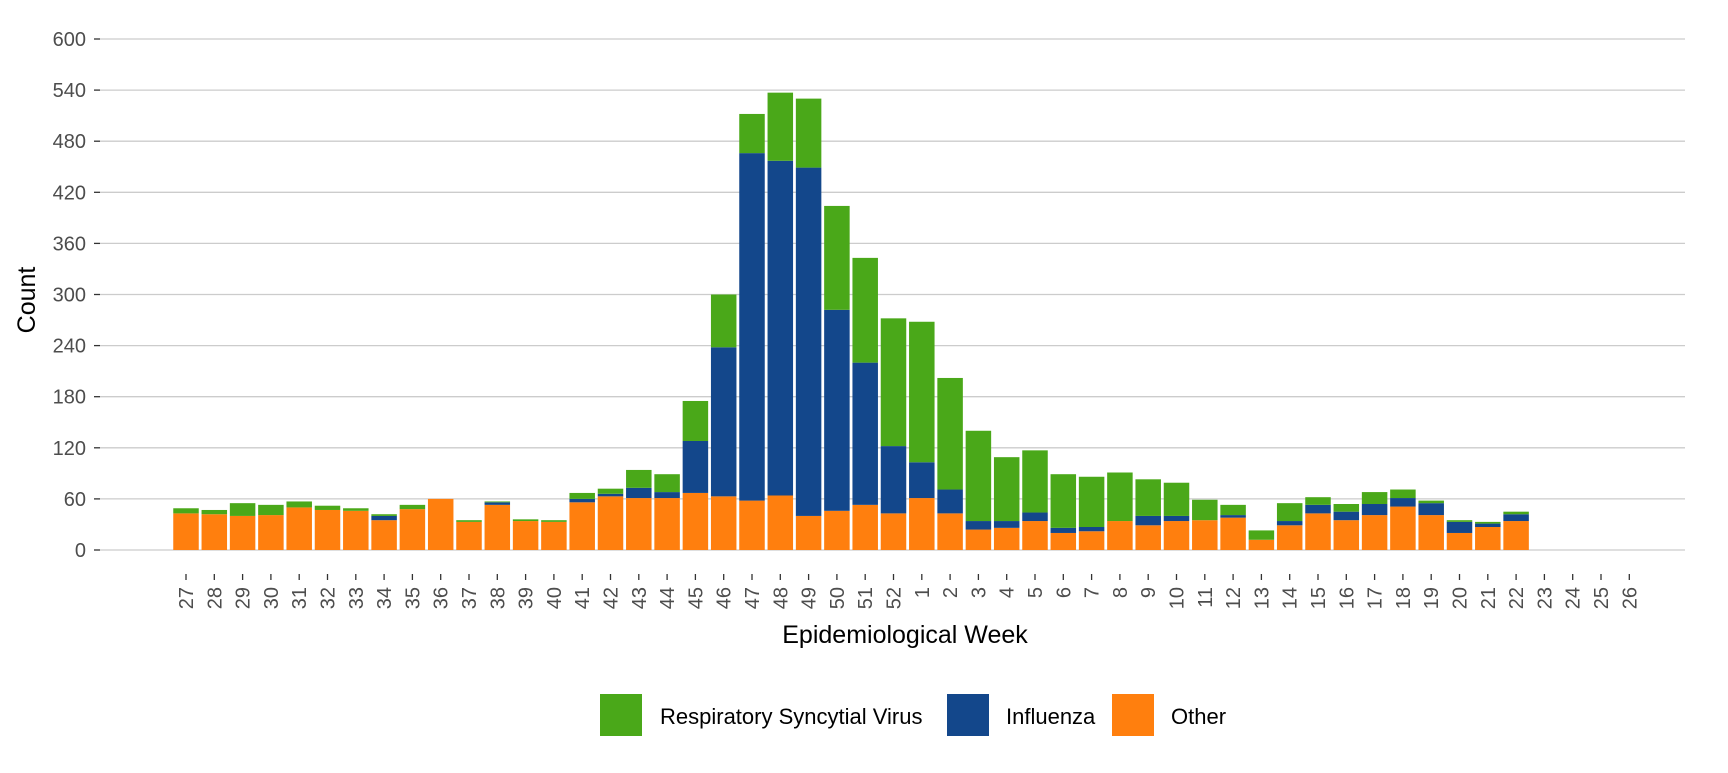 Image resolution: width=1728 pixels, height=773 pixels. What do you see at coordinates (1319, 598) in the screenshot?
I see `x-tick-label: 15` at bounding box center [1319, 598].